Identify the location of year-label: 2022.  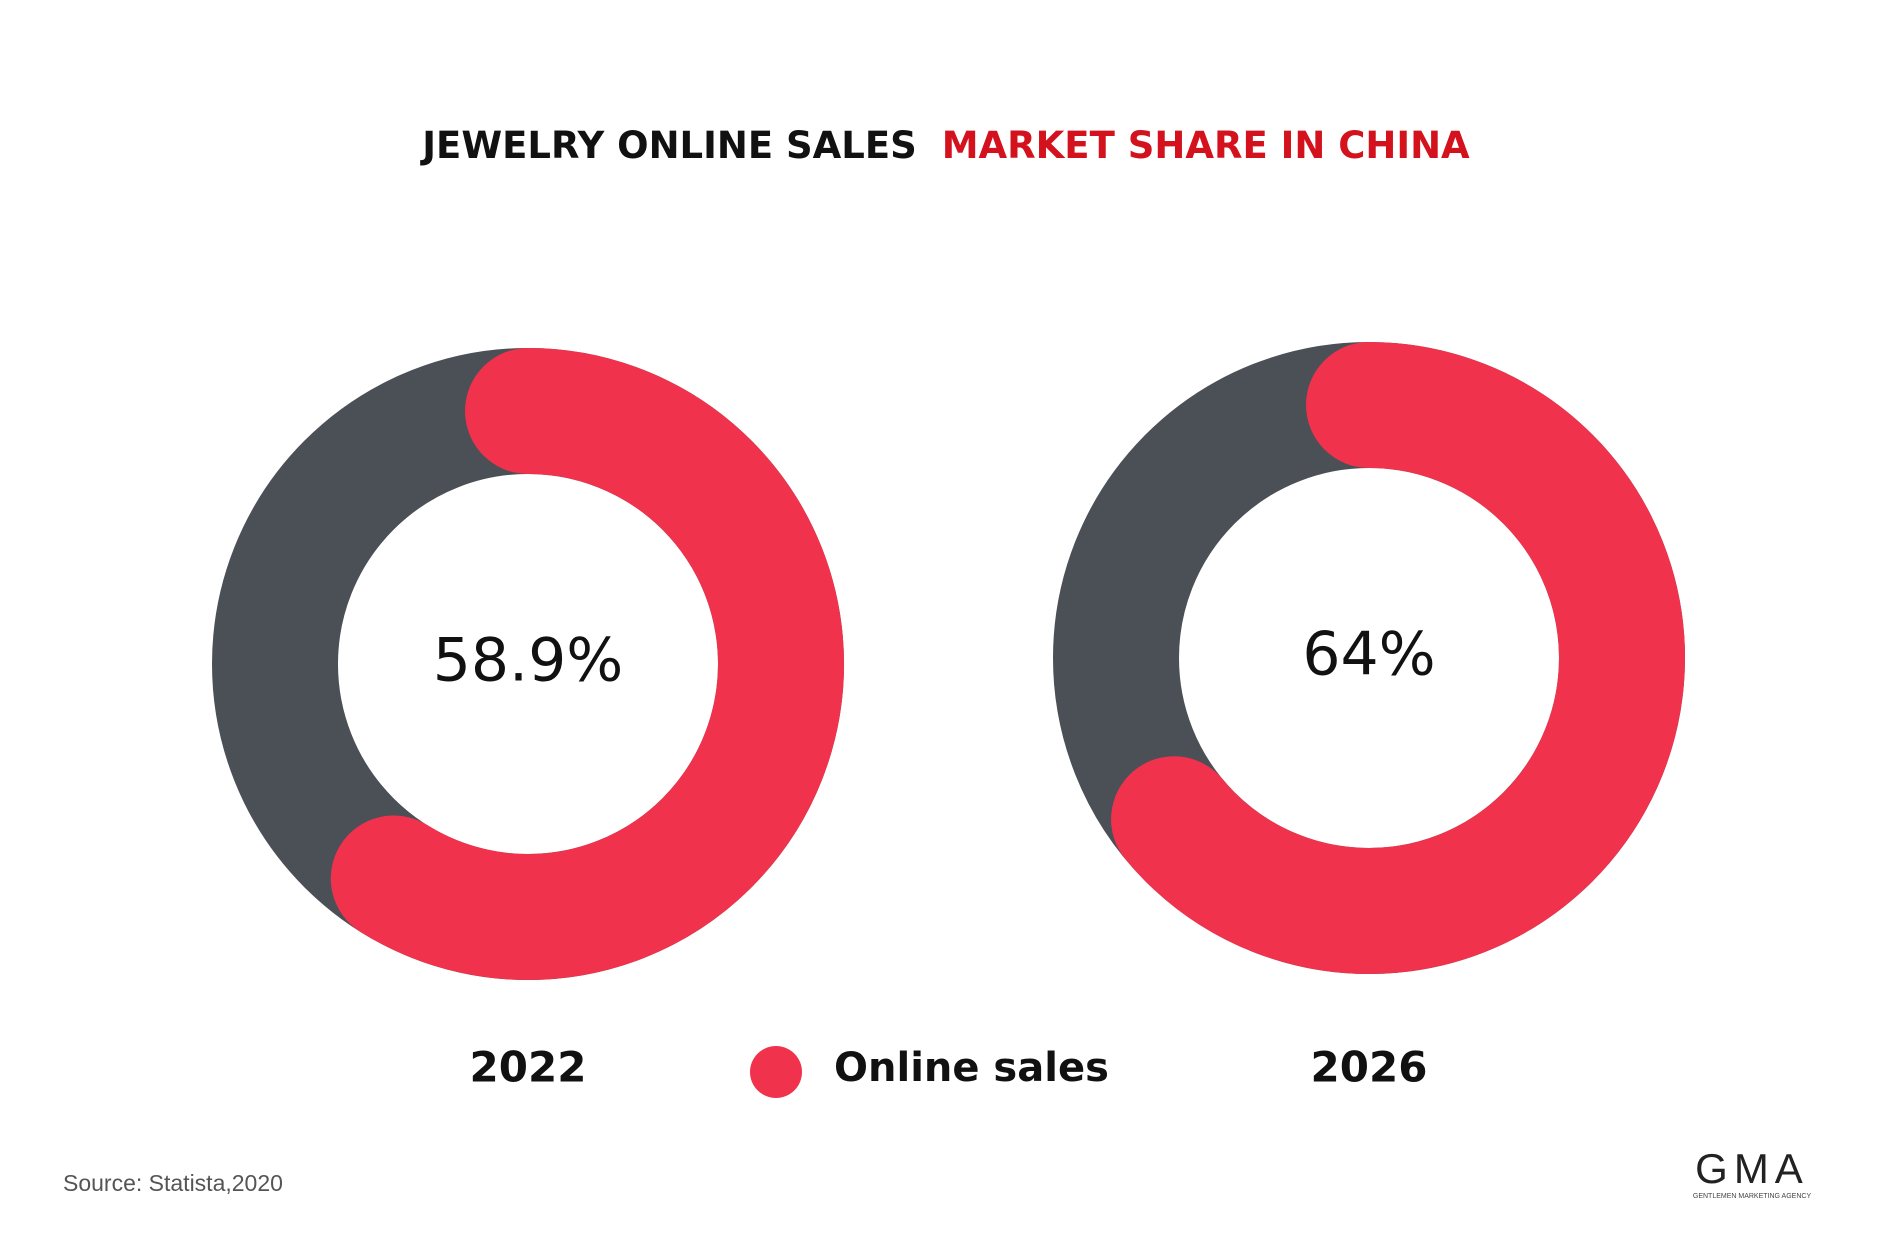
(528, 1067).